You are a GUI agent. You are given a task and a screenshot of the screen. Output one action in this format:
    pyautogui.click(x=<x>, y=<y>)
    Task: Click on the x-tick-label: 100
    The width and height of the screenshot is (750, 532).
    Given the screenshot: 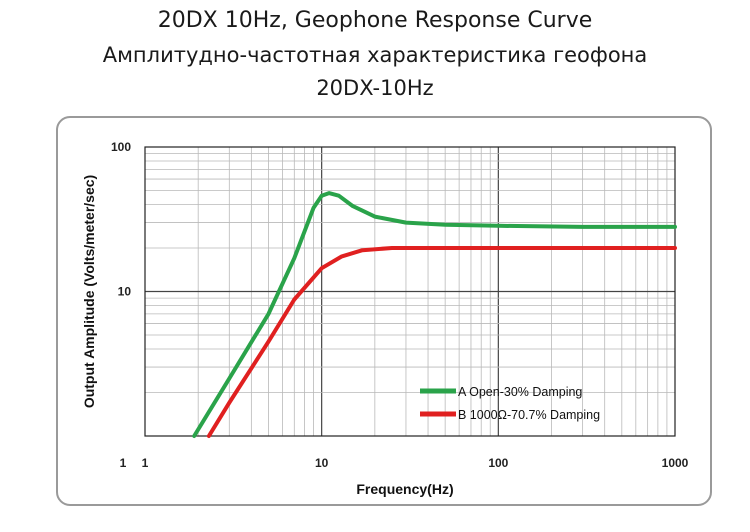 What is the action you would take?
    pyautogui.click(x=498, y=463)
    